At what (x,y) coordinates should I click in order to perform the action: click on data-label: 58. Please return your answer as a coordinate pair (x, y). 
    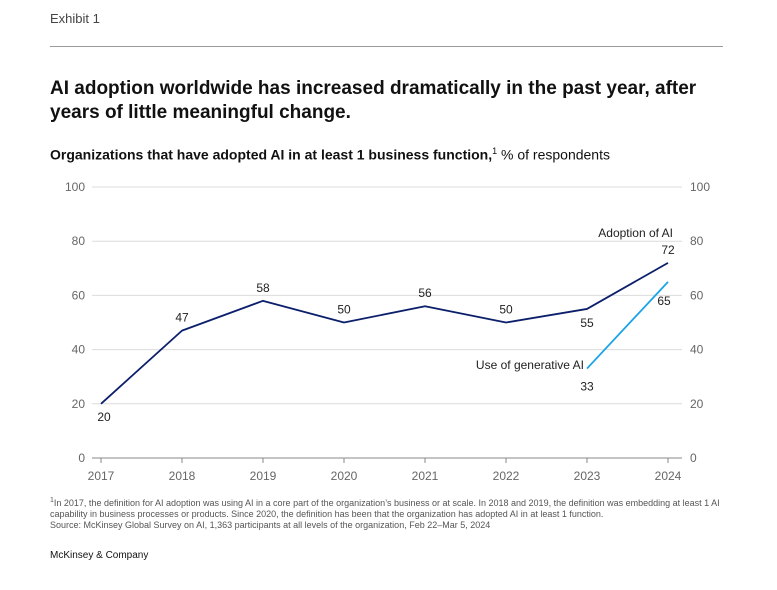
    Looking at the image, I should click on (263, 288).